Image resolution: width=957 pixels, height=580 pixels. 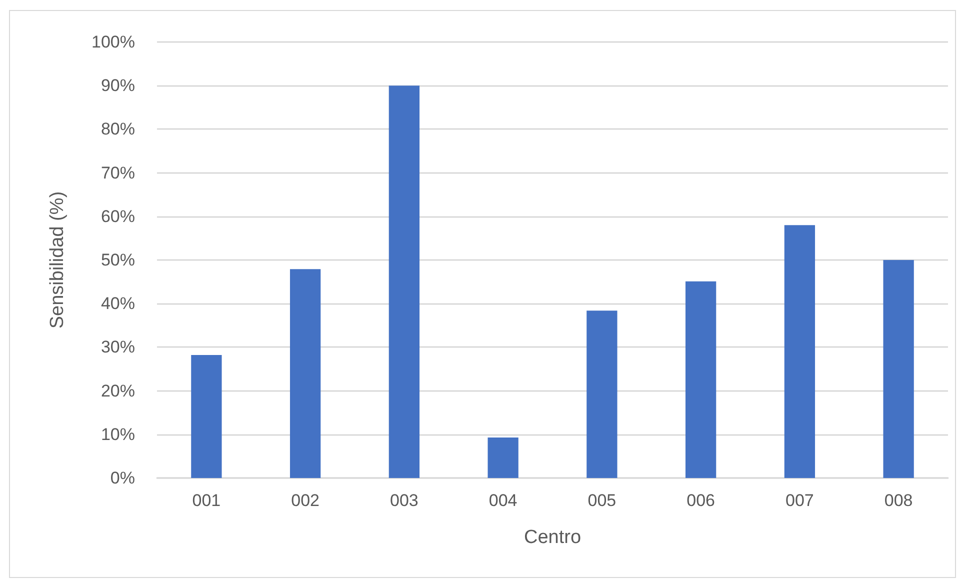 What do you see at coordinates (117, 434) in the screenshot?
I see `y-tick-label: 10%` at bounding box center [117, 434].